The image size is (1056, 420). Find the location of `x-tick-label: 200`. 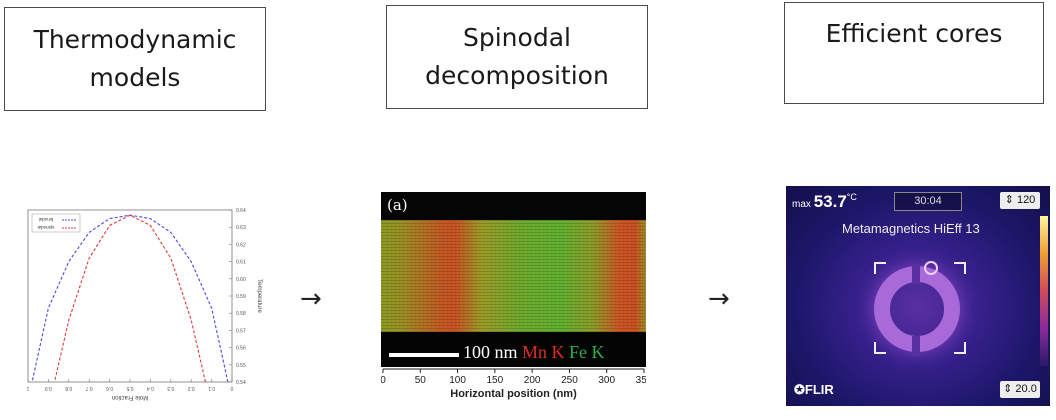

x-tick-label: 200 is located at coordinates (532, 380).